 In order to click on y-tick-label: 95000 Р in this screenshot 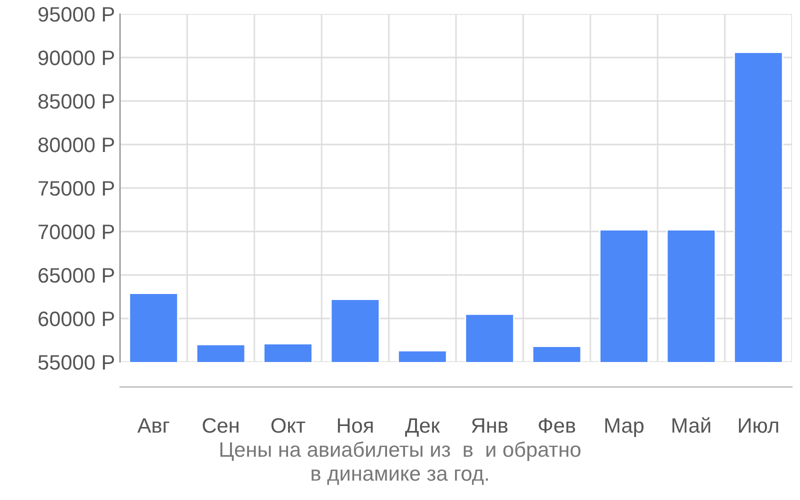, I will do `click(76, 14)`.